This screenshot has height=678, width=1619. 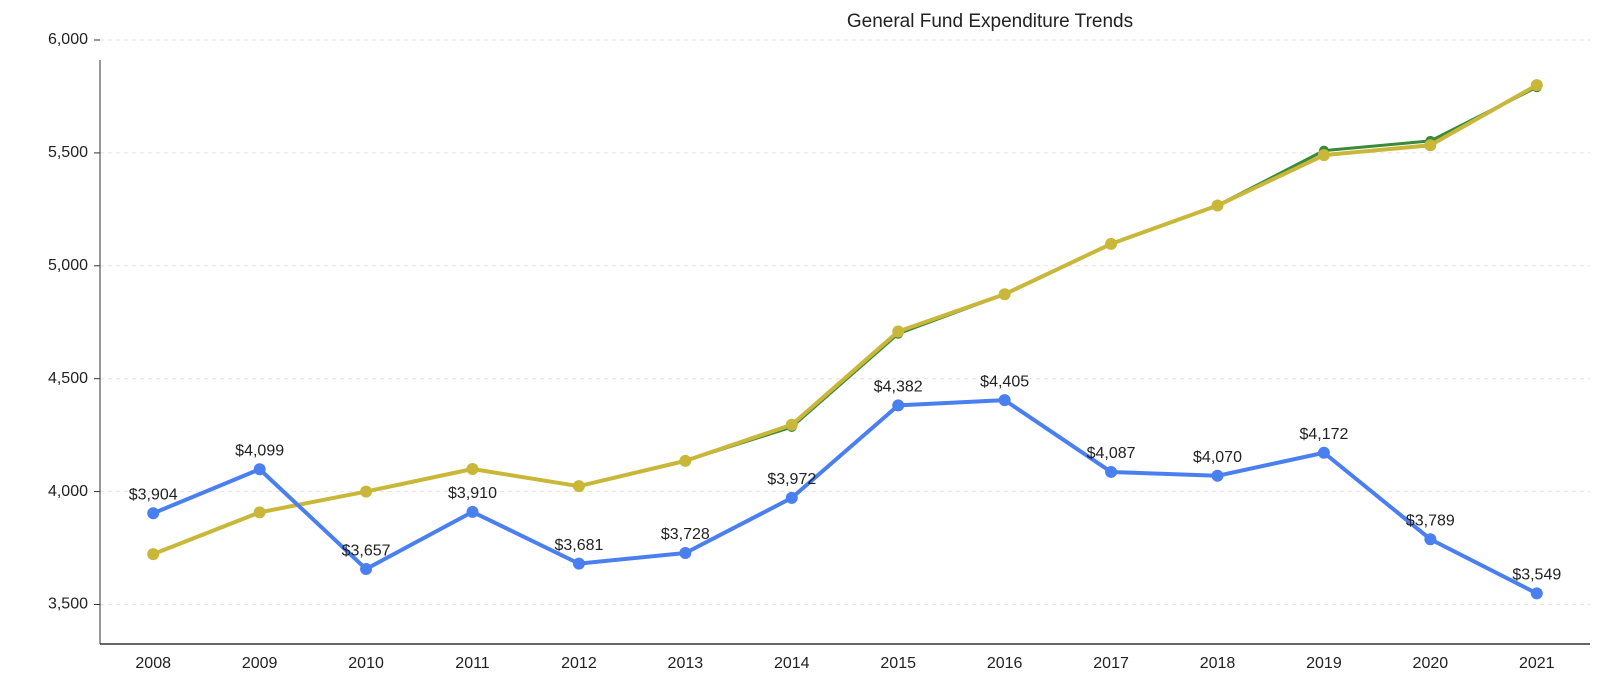 I want to click on x-tick-label: 2015, so click(x=898, y=663).